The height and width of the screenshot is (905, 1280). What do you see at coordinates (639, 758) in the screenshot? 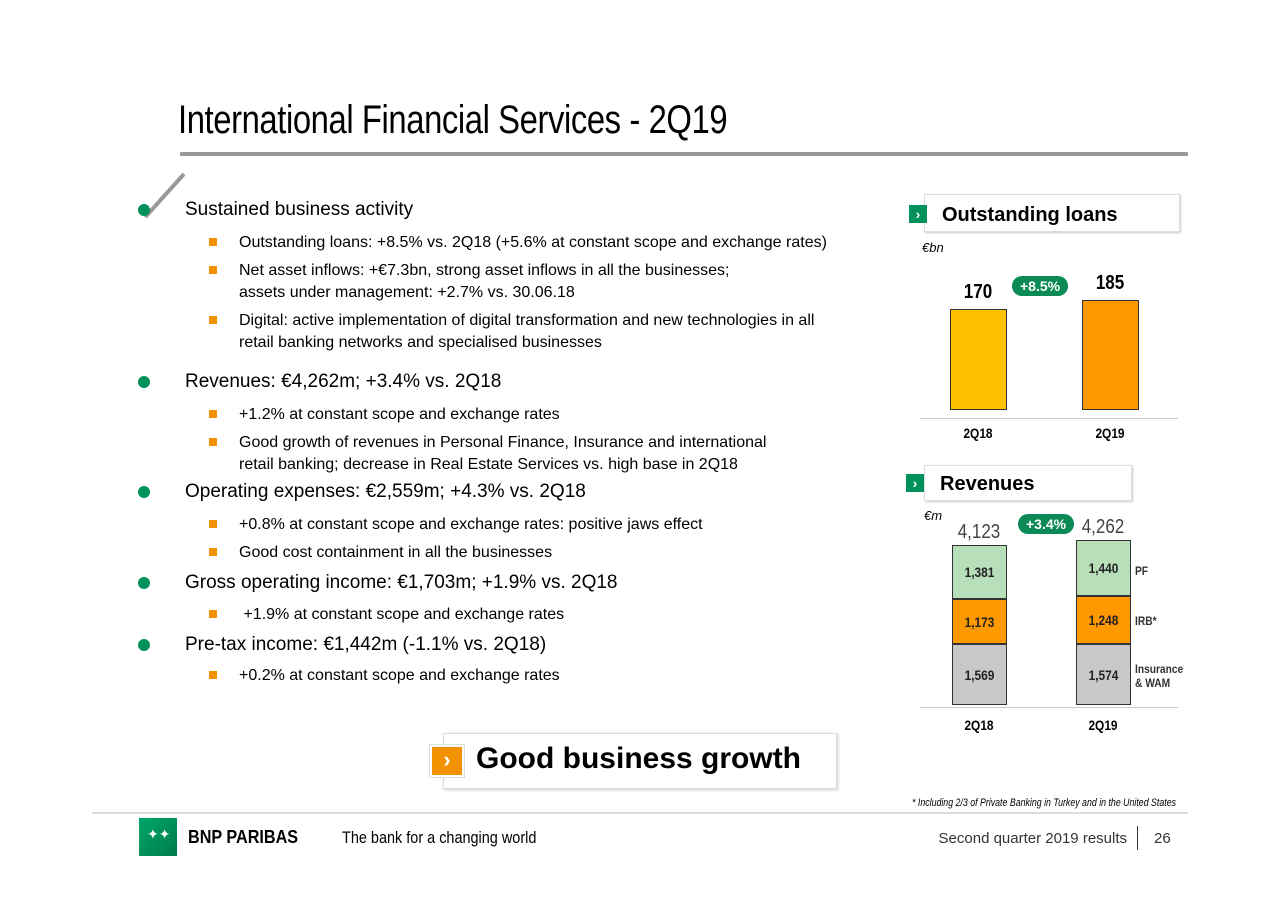
I see `conclusion-text: Good business growth` at bounding box center [639, 758].